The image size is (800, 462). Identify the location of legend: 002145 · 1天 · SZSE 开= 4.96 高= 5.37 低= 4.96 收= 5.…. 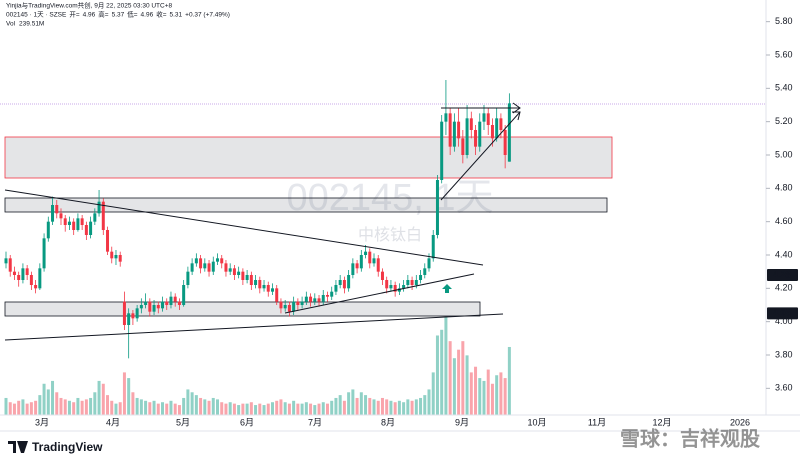
(118, 19).